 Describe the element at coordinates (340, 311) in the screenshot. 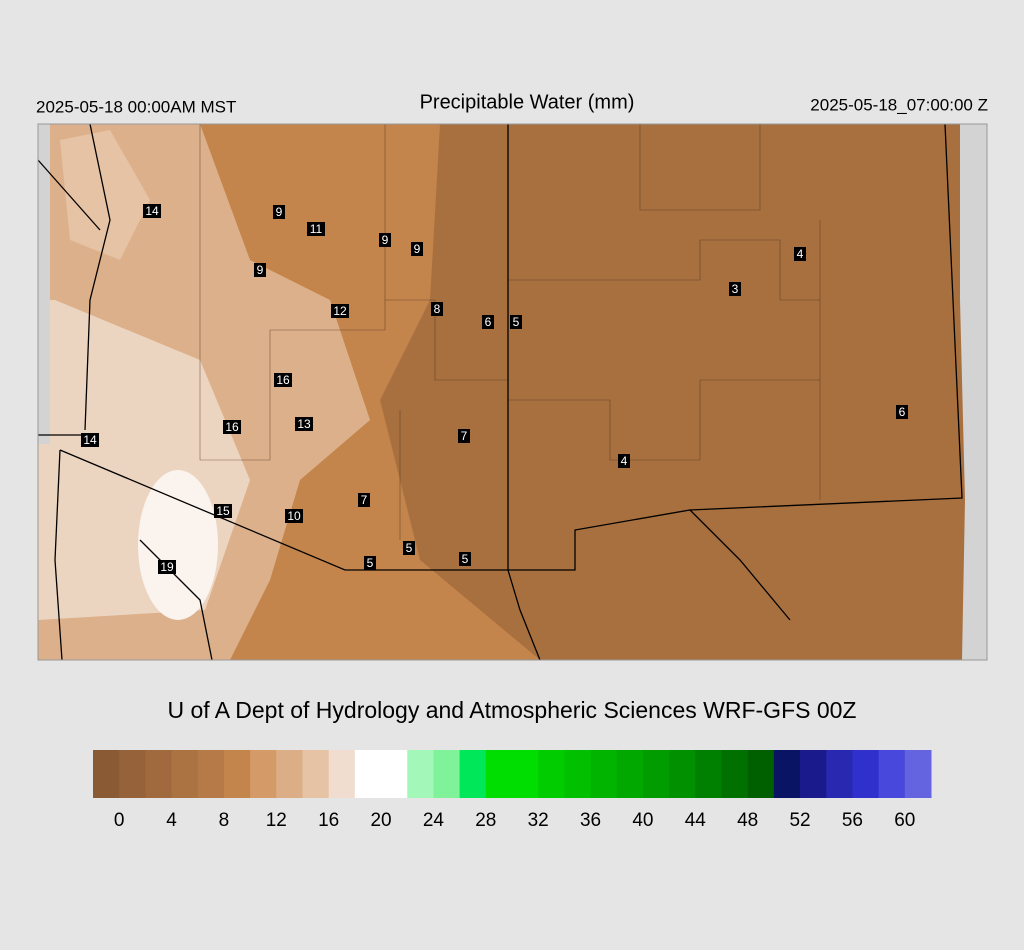

I see `pw-label: 12` at that location.